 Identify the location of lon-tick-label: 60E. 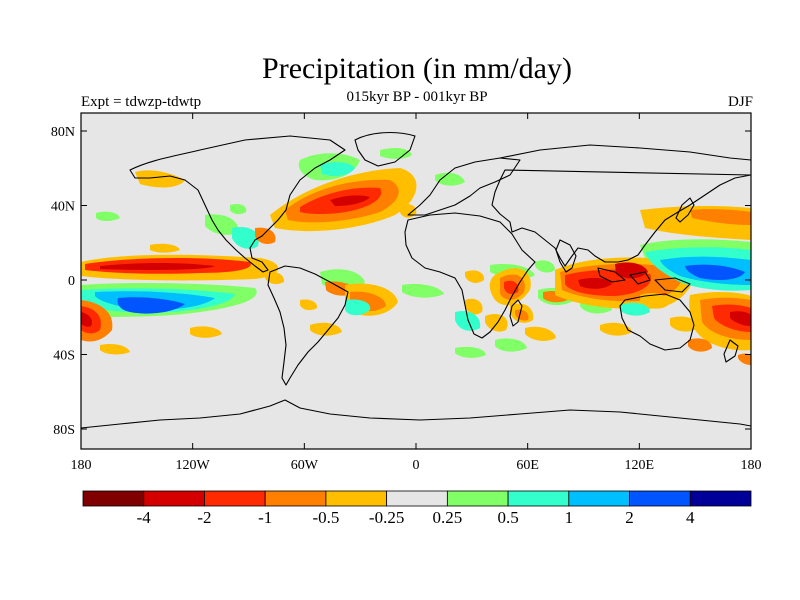
(527, 465).